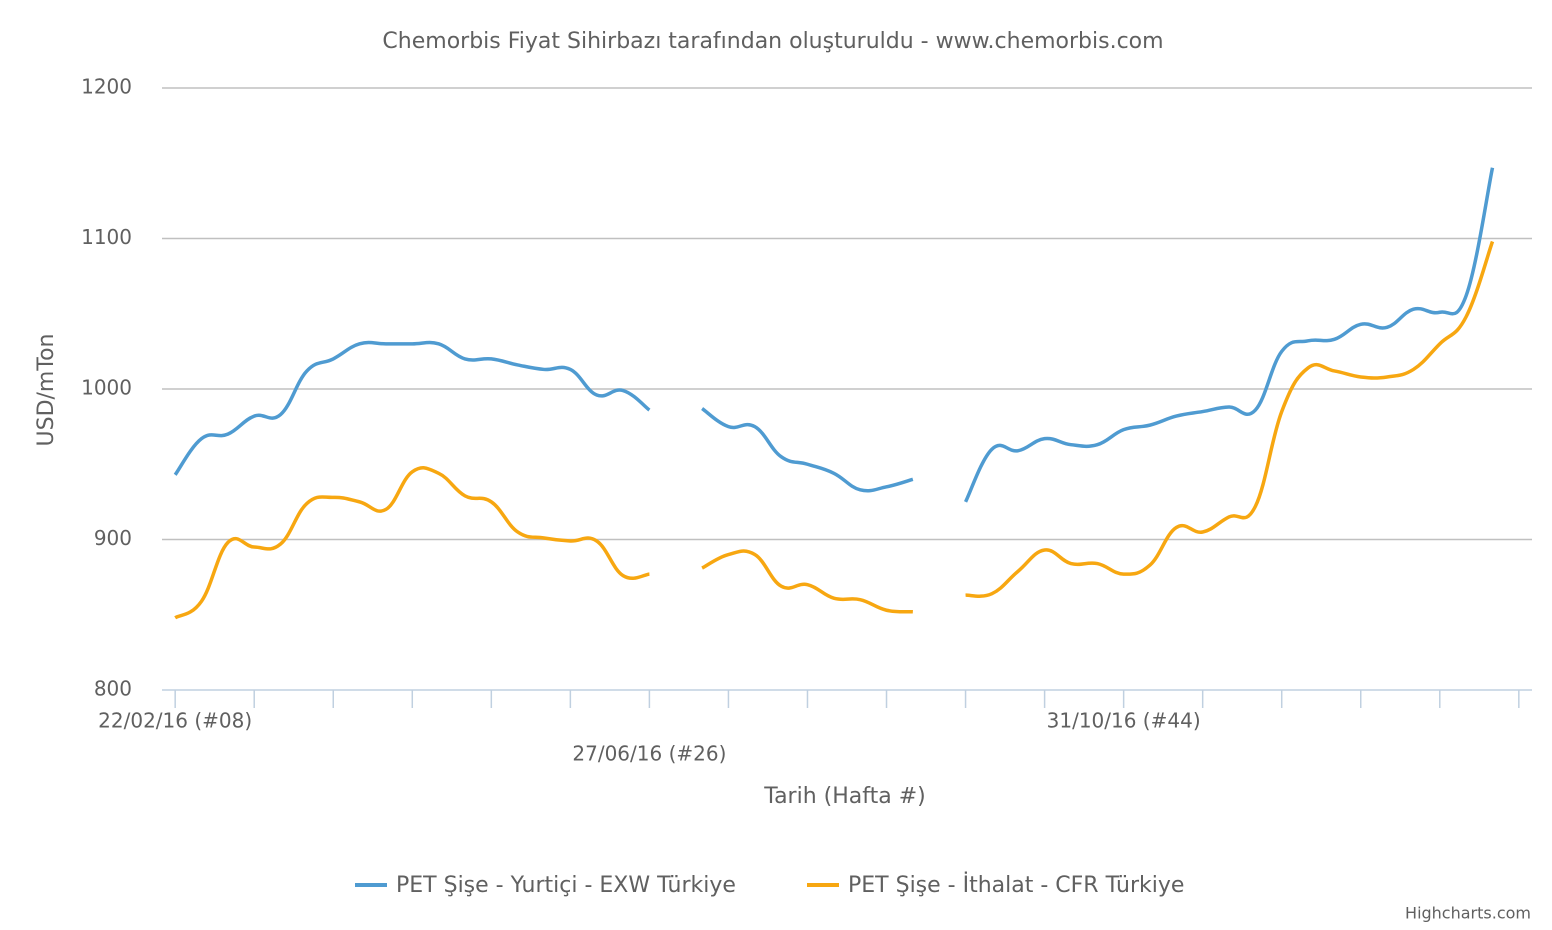 The height and width of the screenshot is (930, 1552). What do you see at coordinates (106, 87) in the screenshot?
I see `y-tick-label: 1200` at bounding box center [106, 87].